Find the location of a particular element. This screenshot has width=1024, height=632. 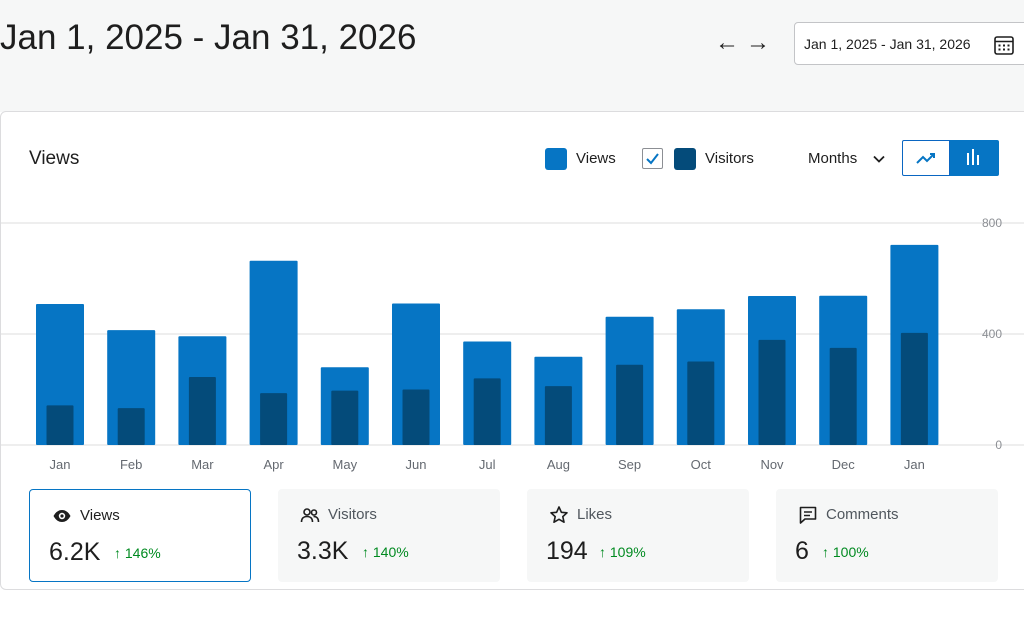

date-range-picker: Jan 1, 2025 - Jan 31, 2026 is located at coordinates (909, 43).